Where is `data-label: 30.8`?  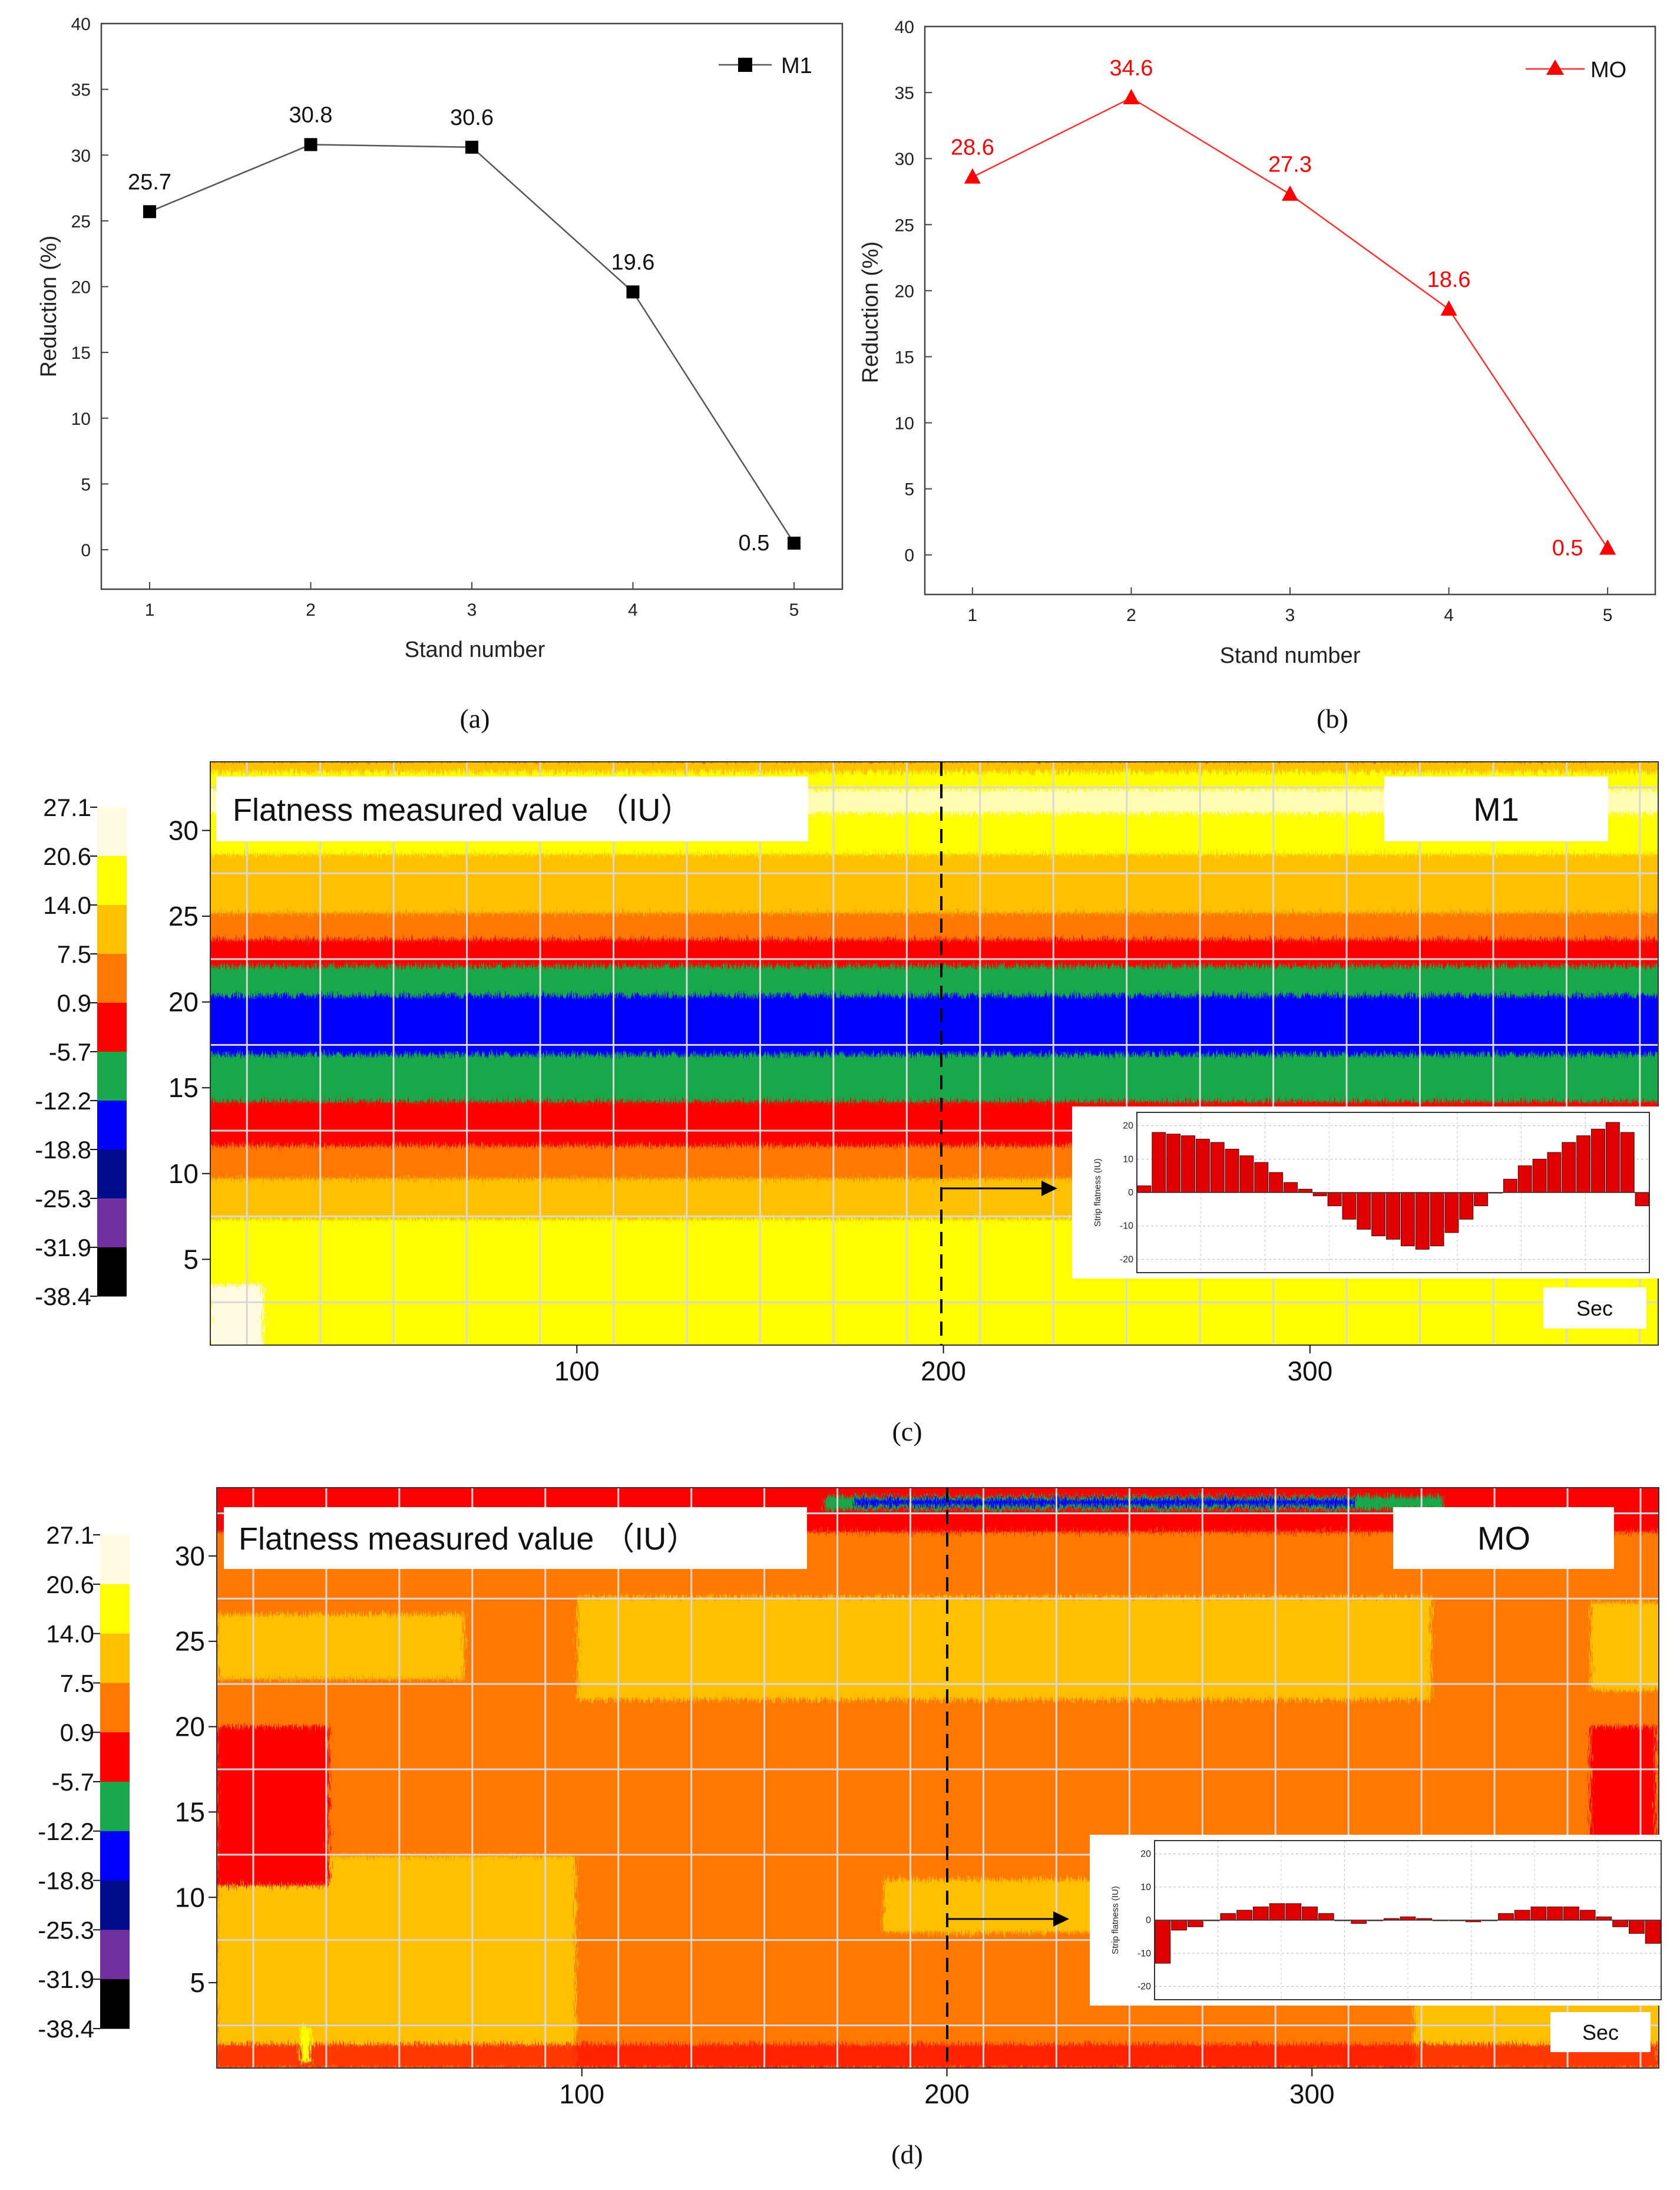
data-label: 30.8 is located at coordinates (311, 115).